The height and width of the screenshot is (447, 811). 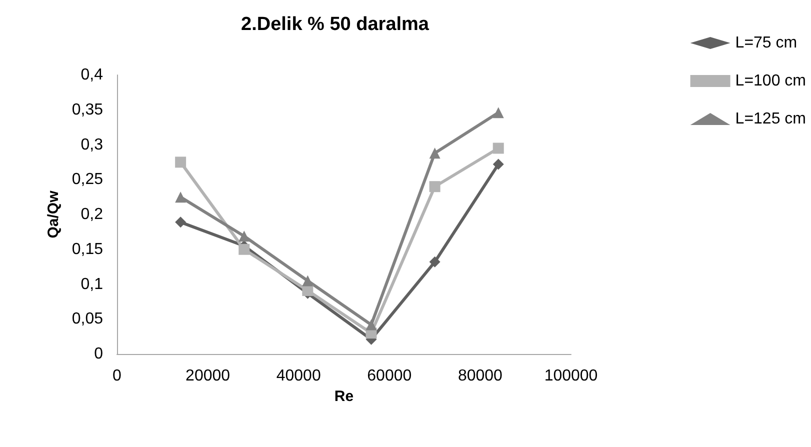 What do you see at coordinates (92, 75) in the screenshot?
I see `y-tick-label: 0,4` at bounding box center [92, 75].